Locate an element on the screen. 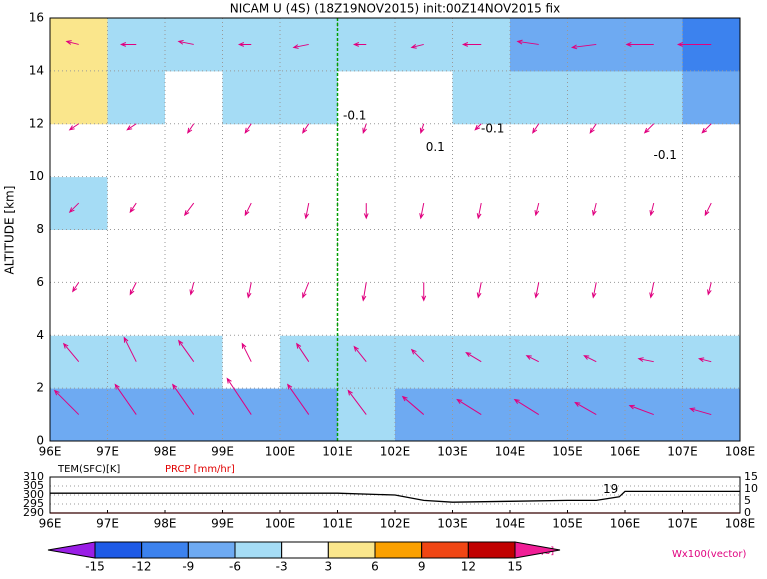 This screenshot has height=579, width=767. y2-tick-label: 5 is located at coordinates (747, 500).